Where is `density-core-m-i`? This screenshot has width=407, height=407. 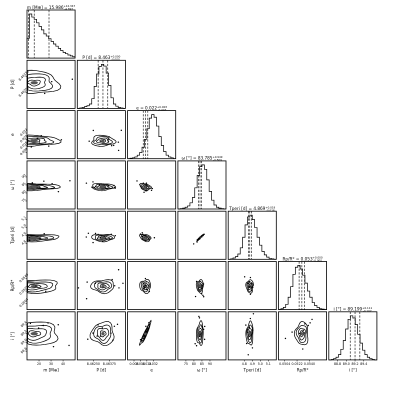 density-core-m-i is located at coordinates (34, 333).